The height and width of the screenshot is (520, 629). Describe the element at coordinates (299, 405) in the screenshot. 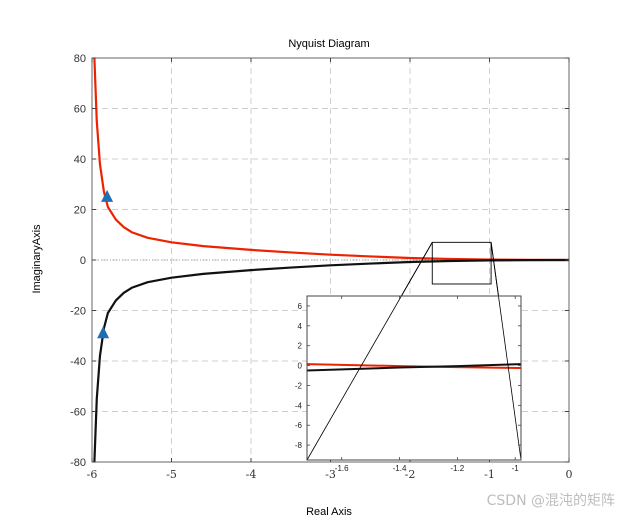

I see `inset-y-tick-label: -4` at that location.